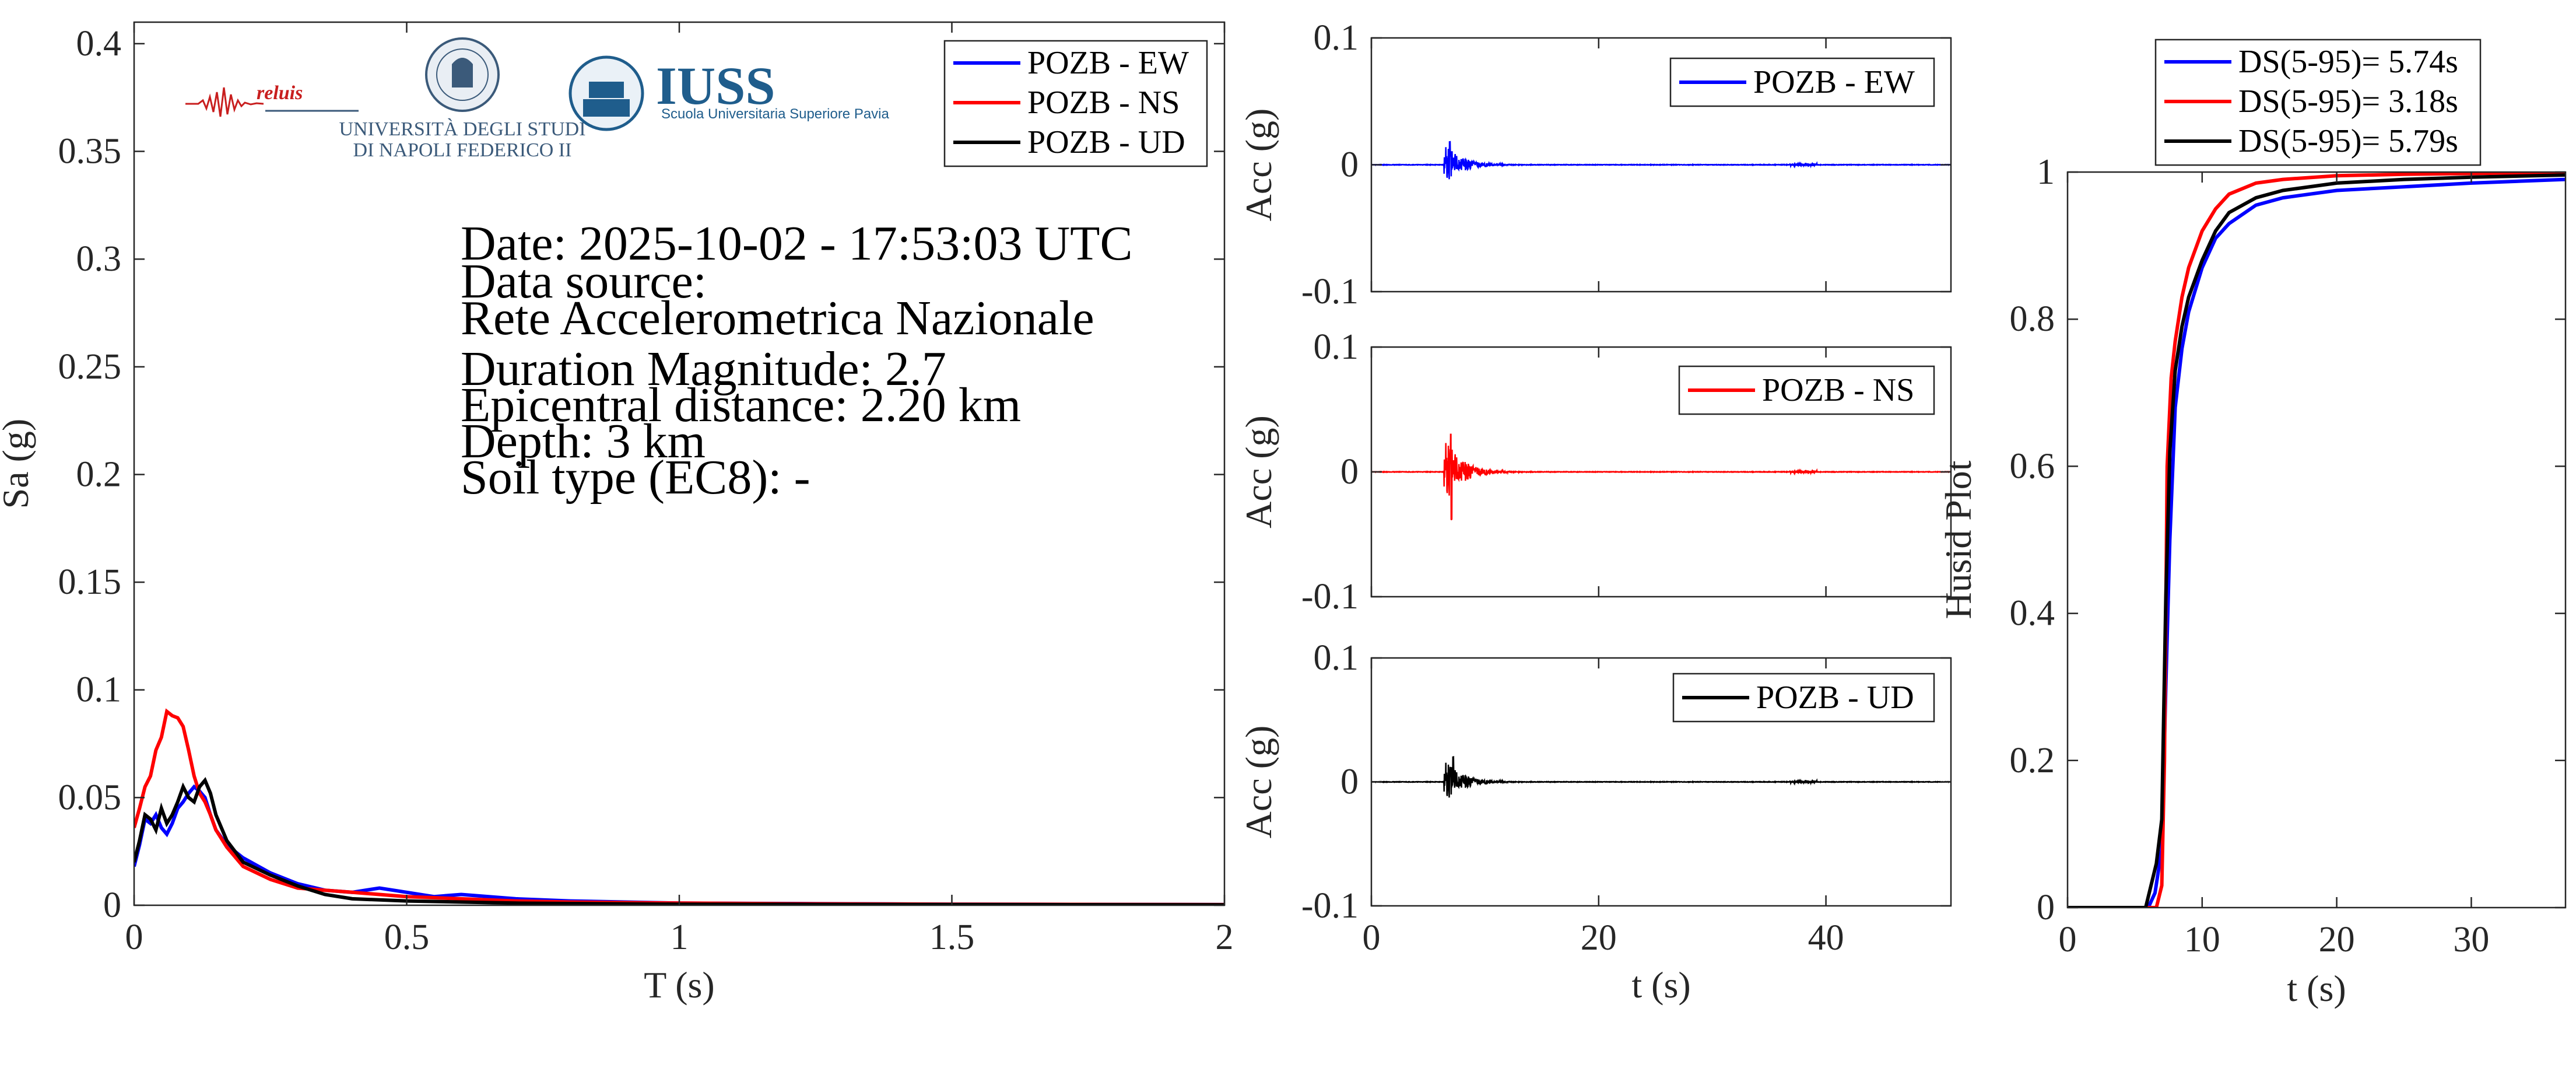  I want to click on husid-xlabel: t (s), so click(2316, 989).